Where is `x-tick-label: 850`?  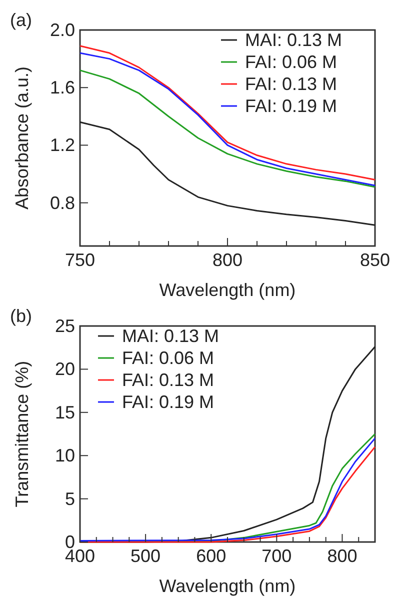 x-tick-label: 850 is located at coordinates (375, 260).